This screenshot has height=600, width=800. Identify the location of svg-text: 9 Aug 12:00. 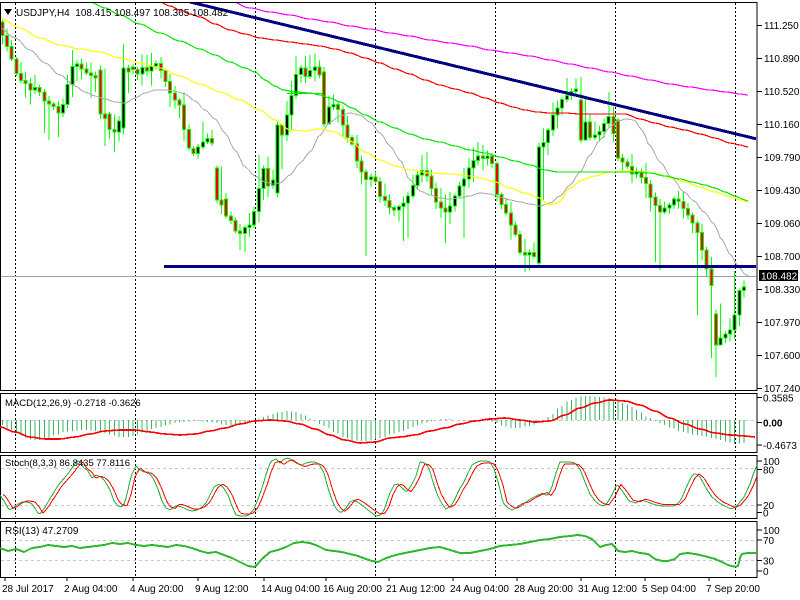
(222, 589).